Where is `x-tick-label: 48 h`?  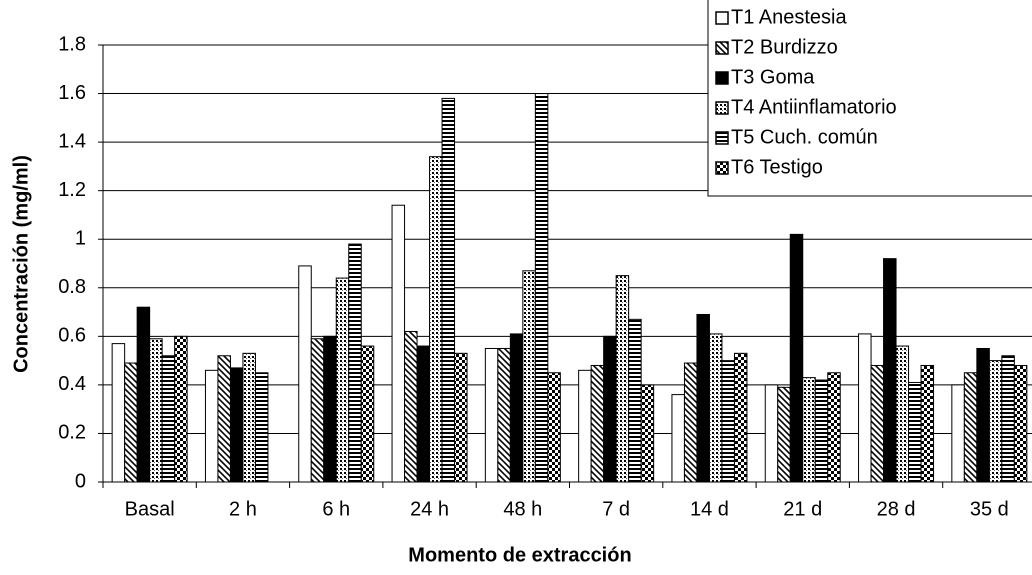
x-tick-label: 48 h is located at coordinates (522, 509).